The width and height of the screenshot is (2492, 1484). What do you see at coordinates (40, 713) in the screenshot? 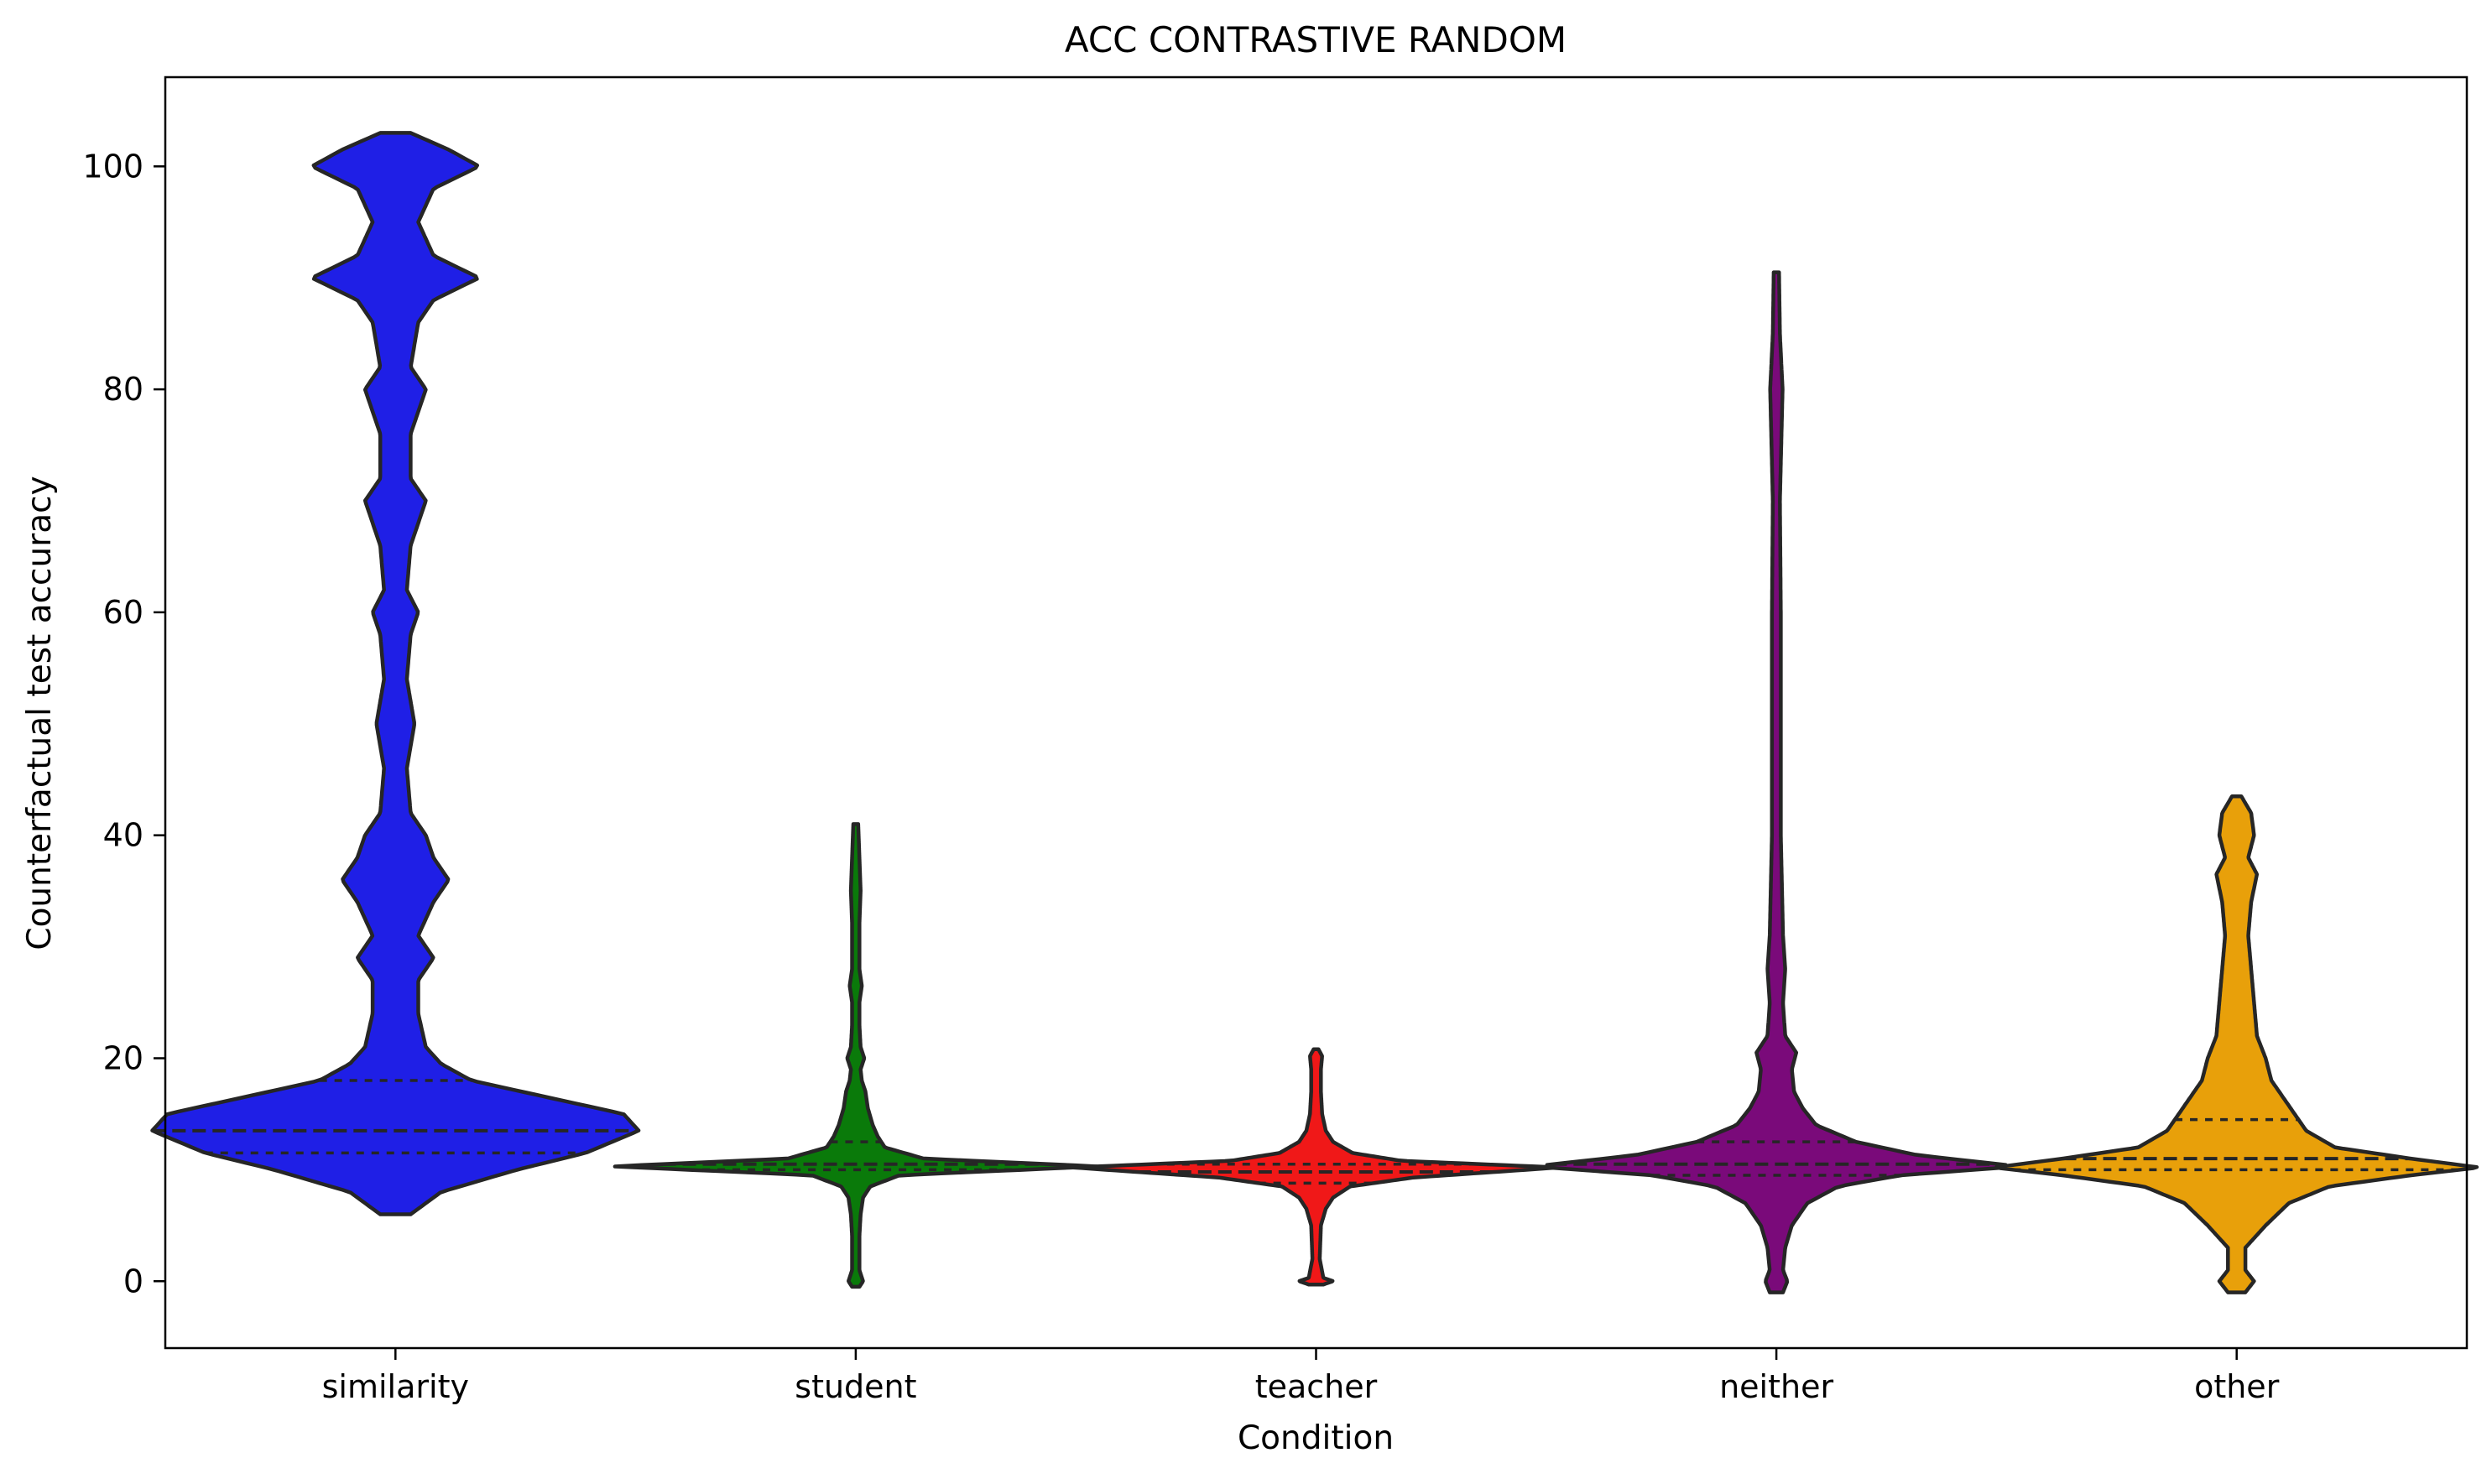
I see `y-axis-label: Counterfactual test accuracy` at bounding box center [40, 713].